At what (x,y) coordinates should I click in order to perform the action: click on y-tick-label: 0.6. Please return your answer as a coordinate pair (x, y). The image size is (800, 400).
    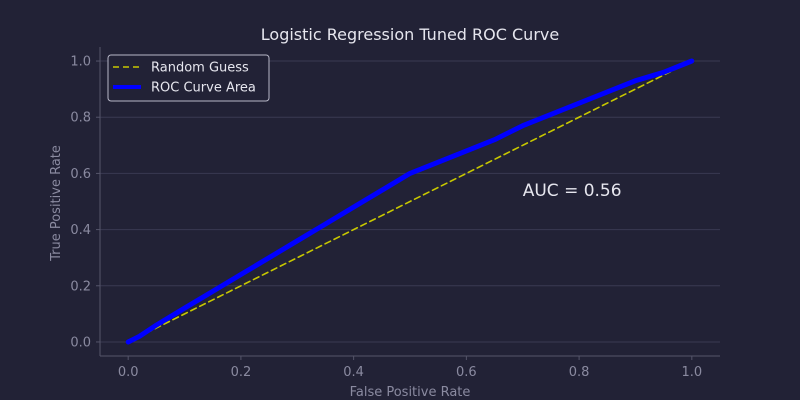
    Looking at the image, I should click on (80, 174).